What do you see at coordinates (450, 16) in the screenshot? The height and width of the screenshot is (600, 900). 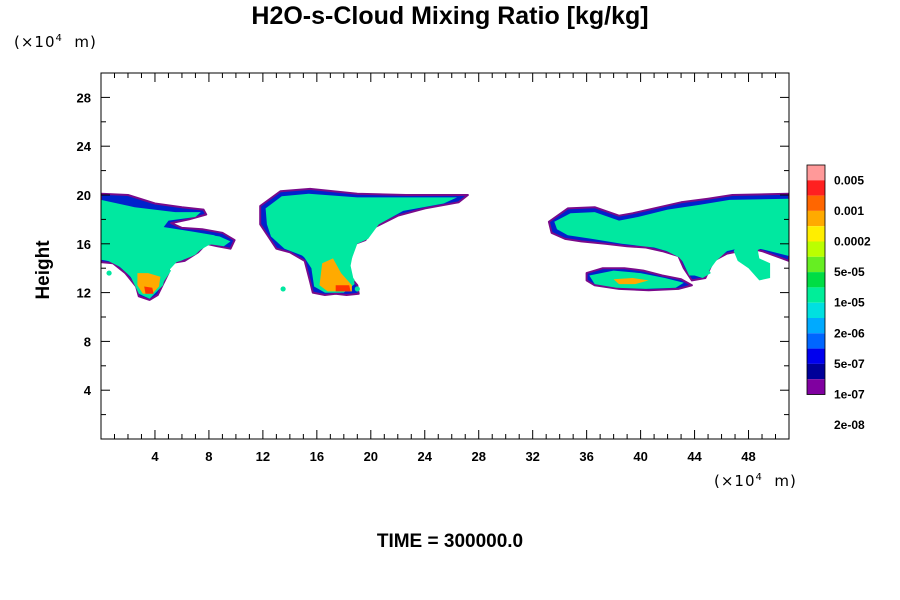 I see `chart-title: H2O-s-Cloud Mixing Ratio [kg/kg]` at bounding box center [450, 16].